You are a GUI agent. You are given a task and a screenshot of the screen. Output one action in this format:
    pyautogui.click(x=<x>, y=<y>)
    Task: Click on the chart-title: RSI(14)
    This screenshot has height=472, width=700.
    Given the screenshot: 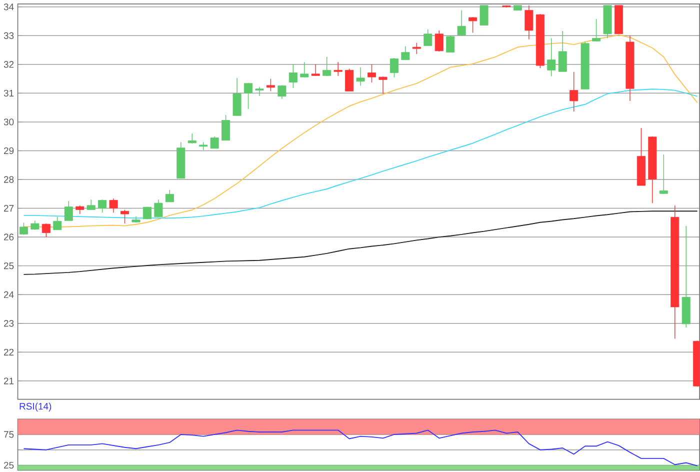 What is the action you would take?
    pyautogui.click(x=36, y=407)
    